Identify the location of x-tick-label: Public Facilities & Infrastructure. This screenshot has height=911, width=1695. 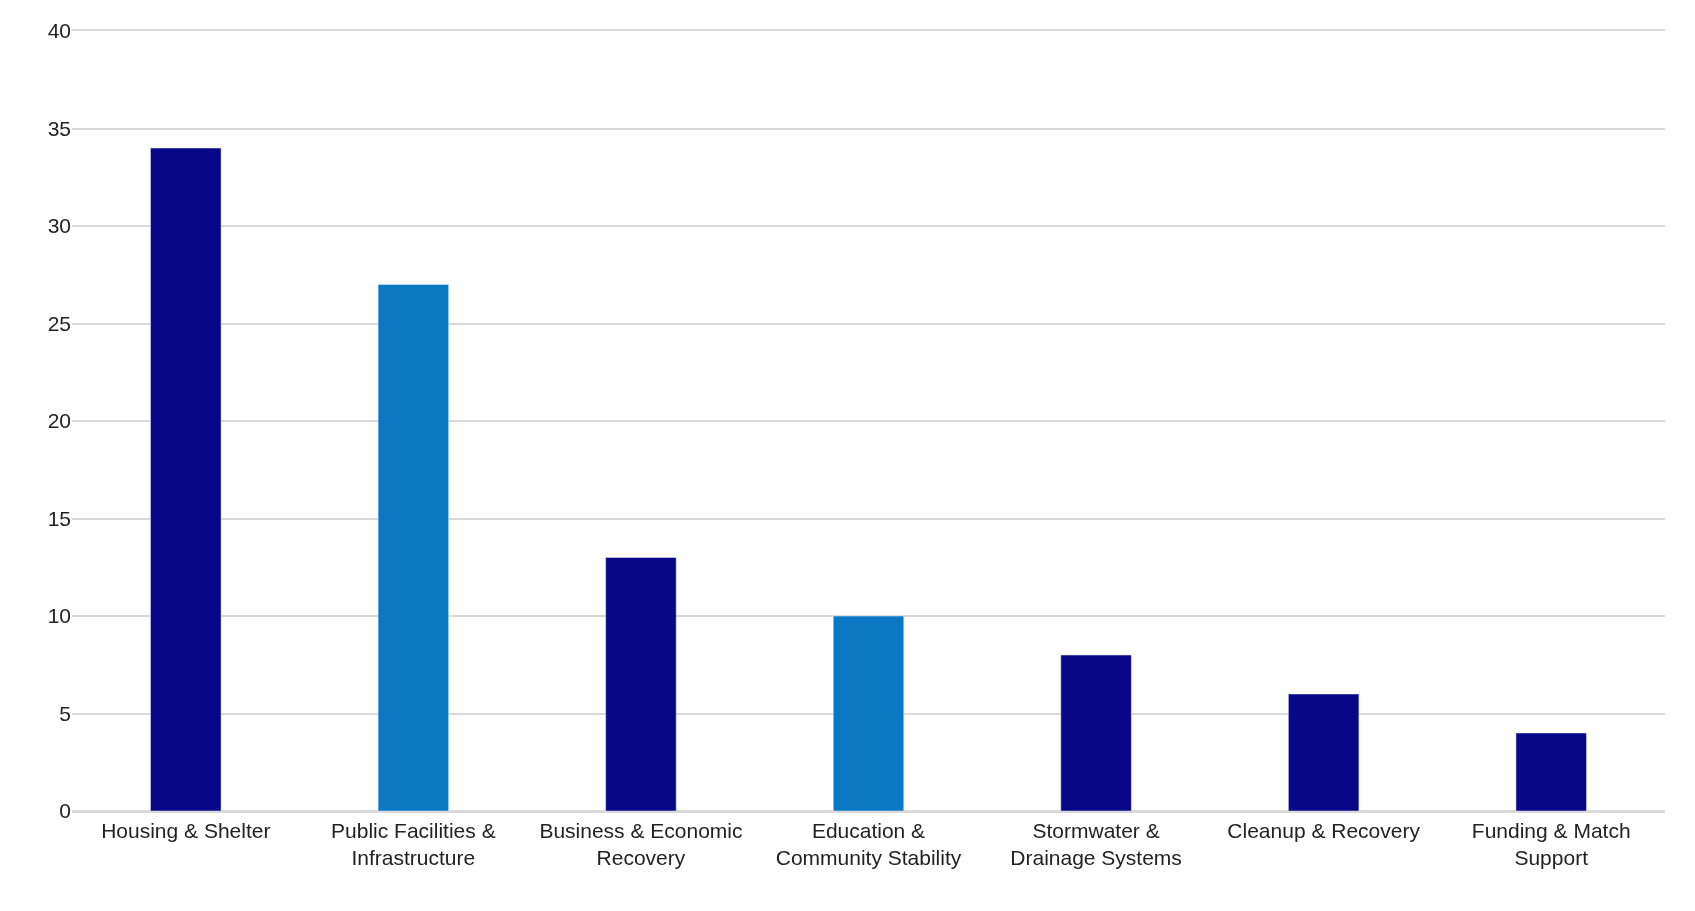
(413, 844).